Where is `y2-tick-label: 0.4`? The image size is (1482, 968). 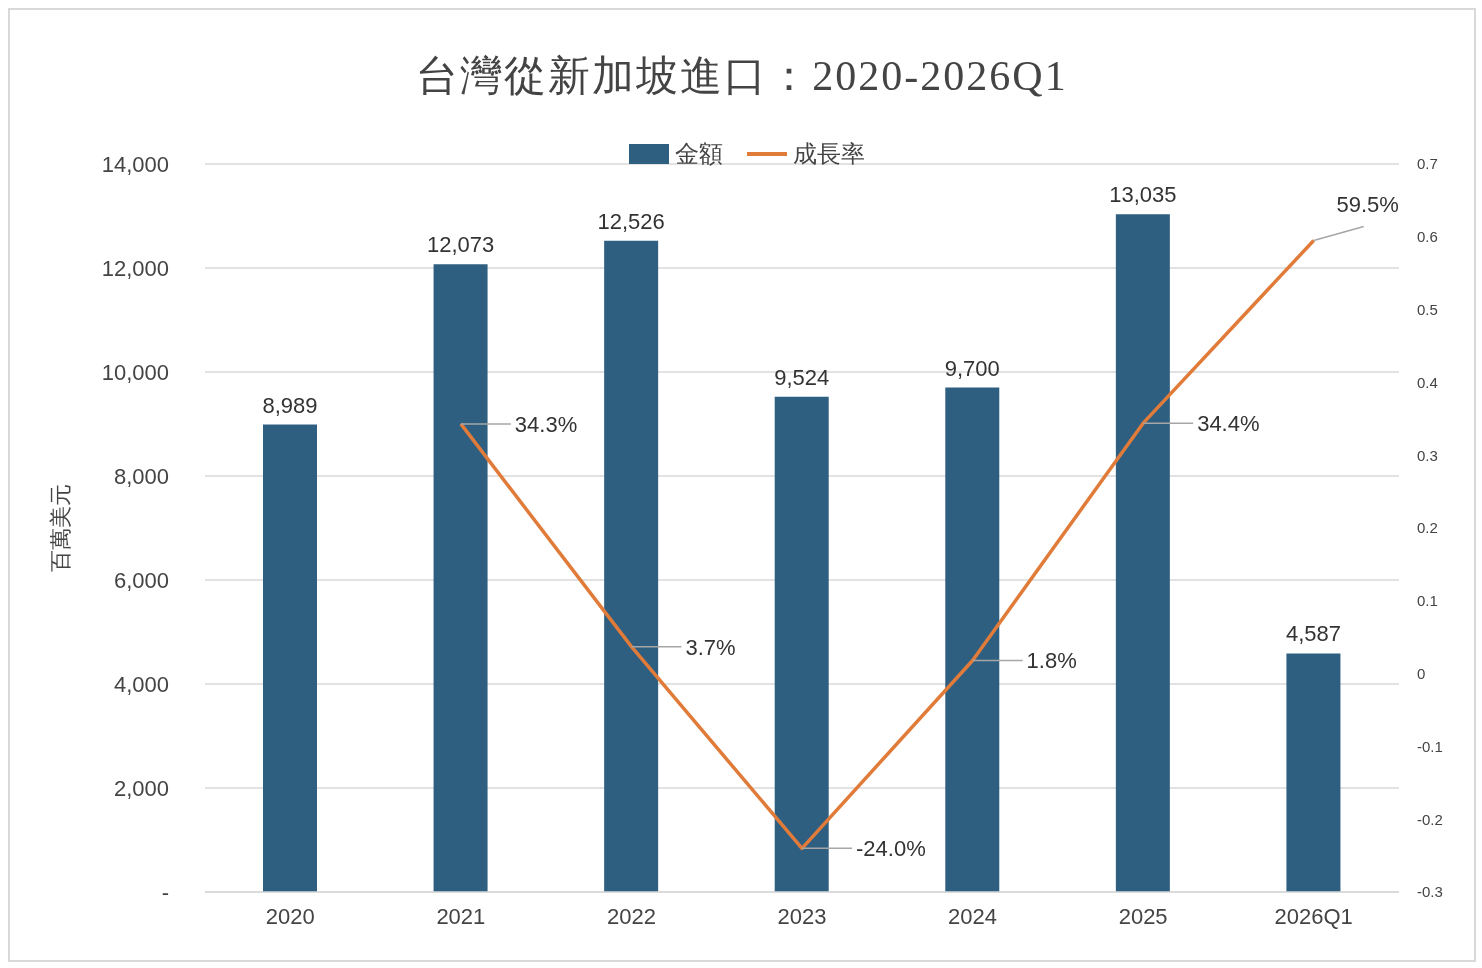 y2-tick-label: 0.4 is located at coordinates (1427, 382).